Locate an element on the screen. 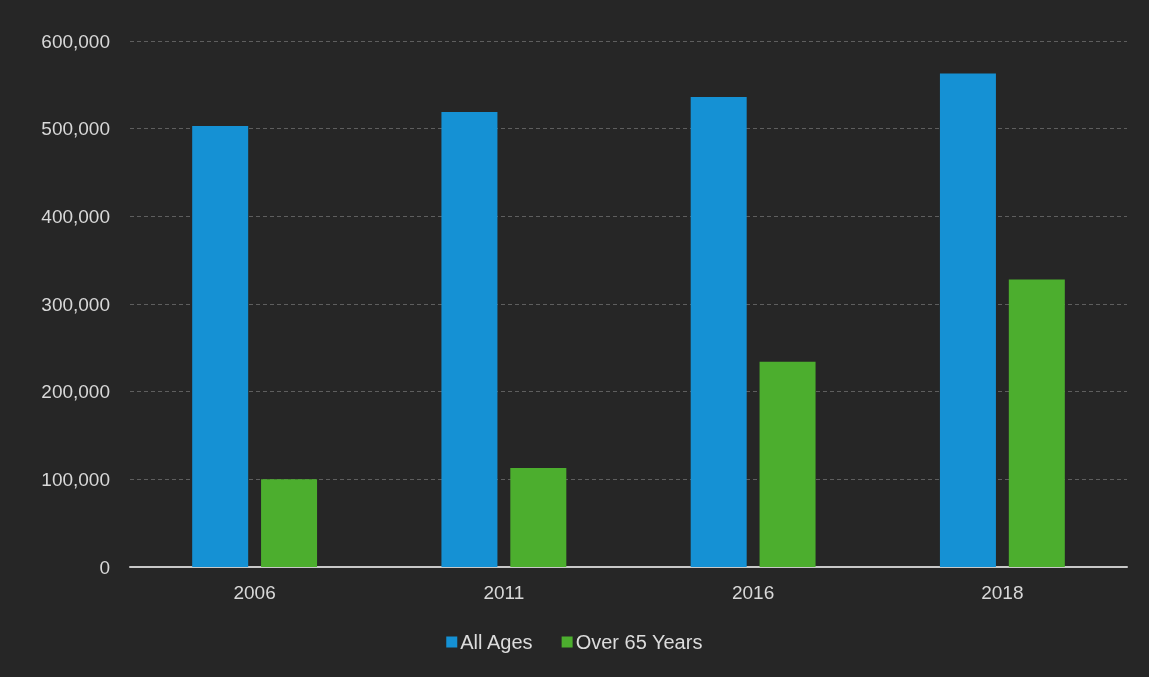 The image size is (1149, 677). x-tick-label: 2016 is located at coordinates (753, 592).